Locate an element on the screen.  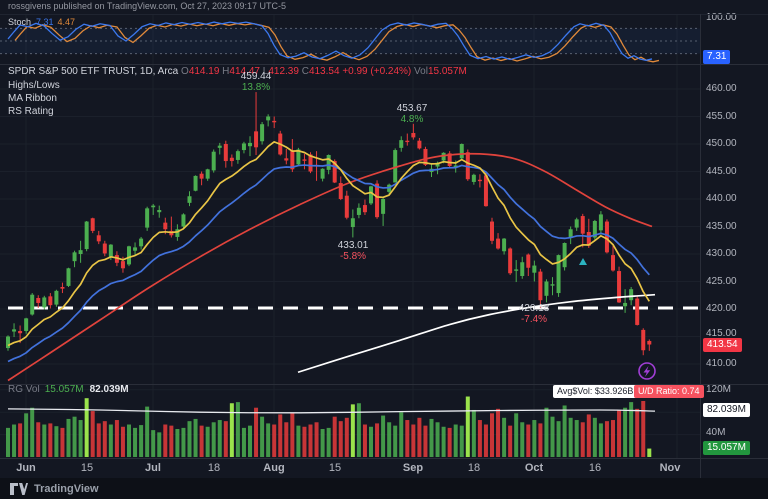
tradingview-logo-icon is located at coordinates (19, 488).